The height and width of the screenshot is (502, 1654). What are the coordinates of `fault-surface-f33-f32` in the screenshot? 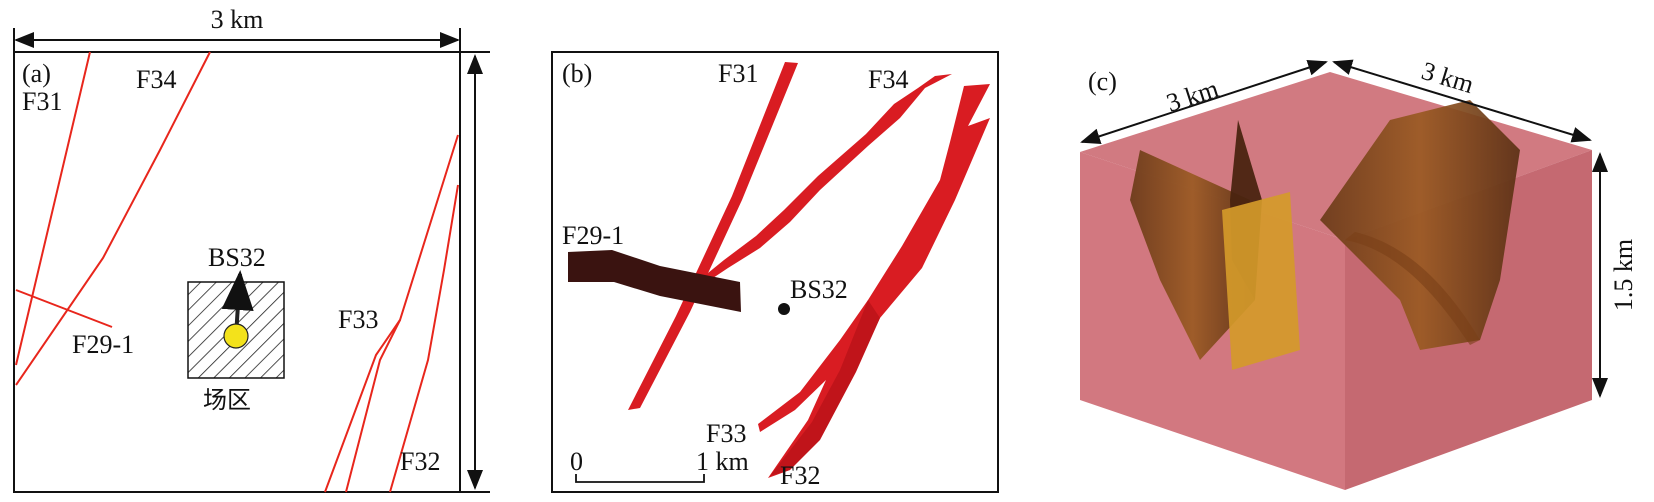 It's located at (874, 281).